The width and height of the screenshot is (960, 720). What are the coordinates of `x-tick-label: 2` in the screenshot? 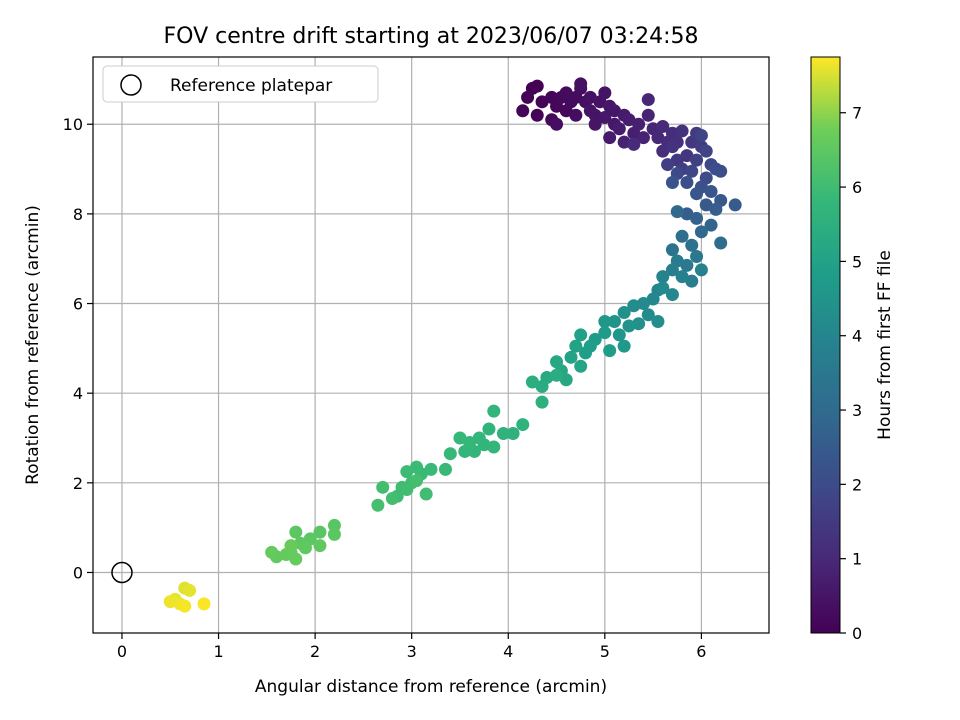 It's located at (315, 651).